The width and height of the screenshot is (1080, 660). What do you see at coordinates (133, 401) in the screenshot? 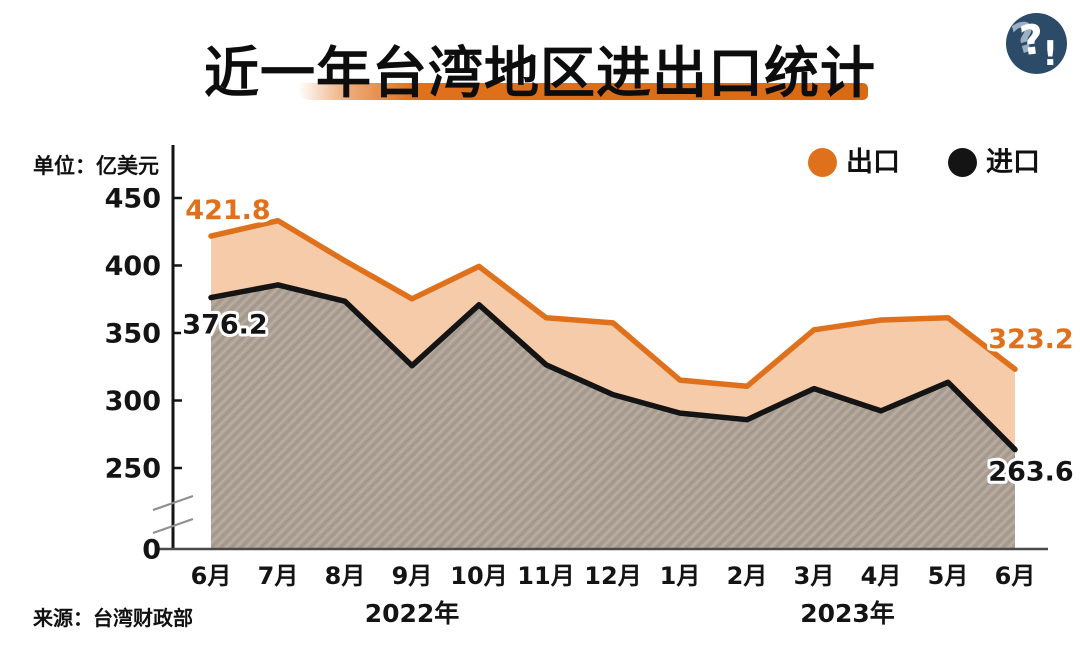
I see `y-tick-label: 300` at bounding box center [133, 401].